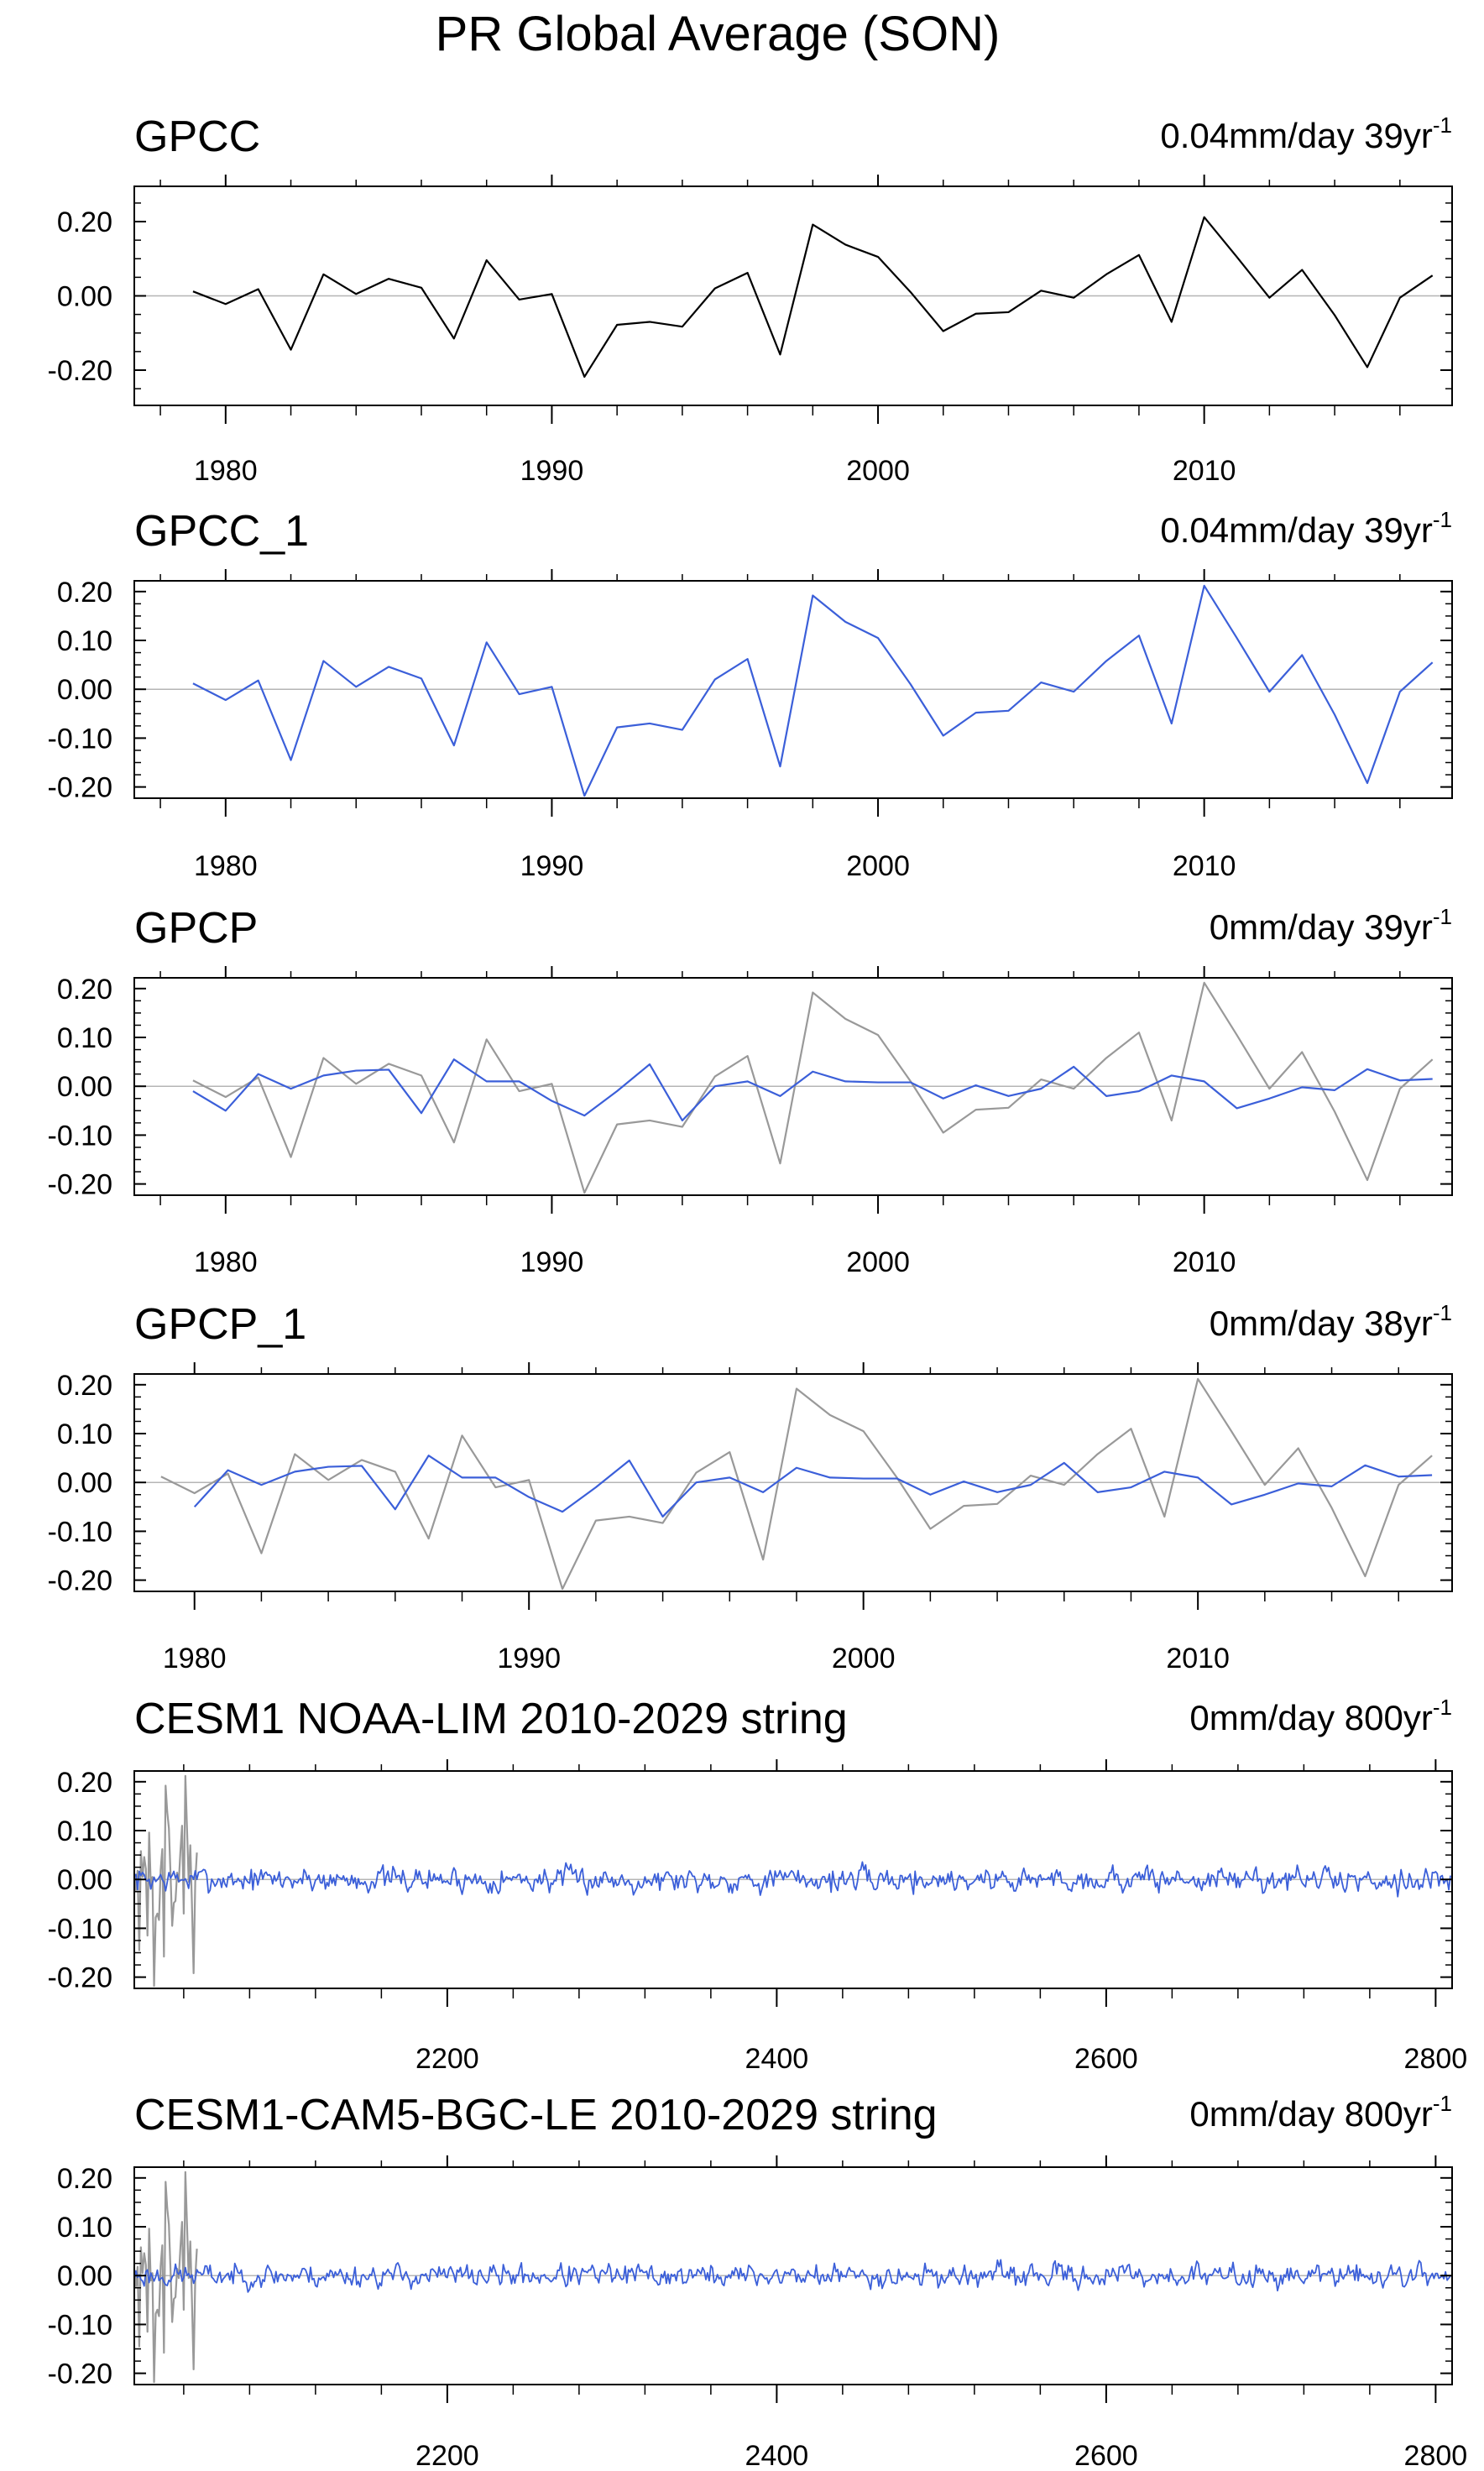 The width and height of the screenshot is (1484, 2471). Describe the element at coordinates (1331, 925) in the screenshot. I see `panel-3-trend-label: 0mm/day 39yr-1` at that location.